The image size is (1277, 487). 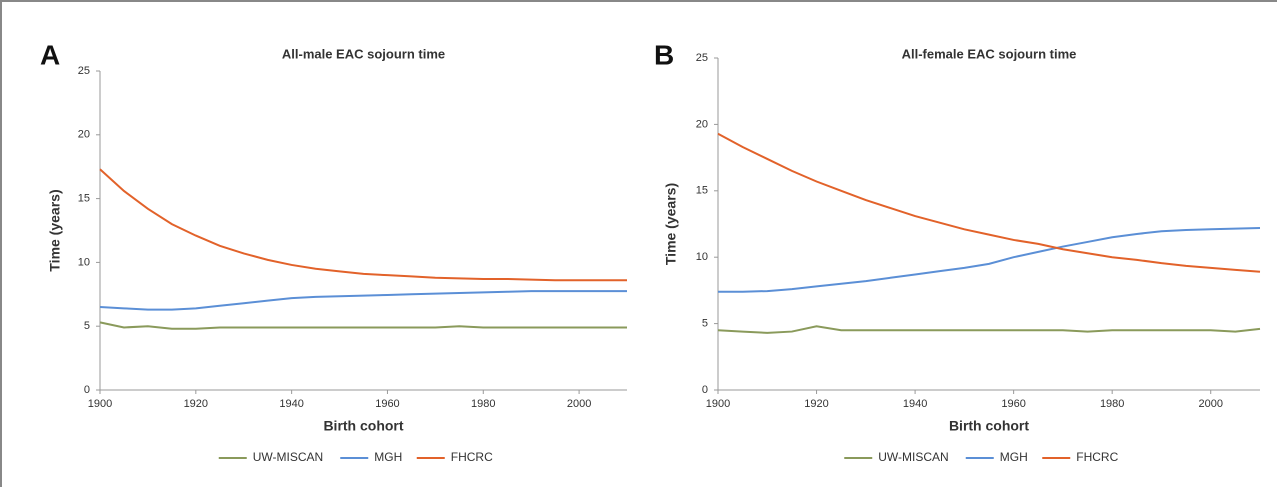 What do you see at coordinates (664, 54) in the screenshot?
I see `panel-label: B` at bounding box center [664, 54].